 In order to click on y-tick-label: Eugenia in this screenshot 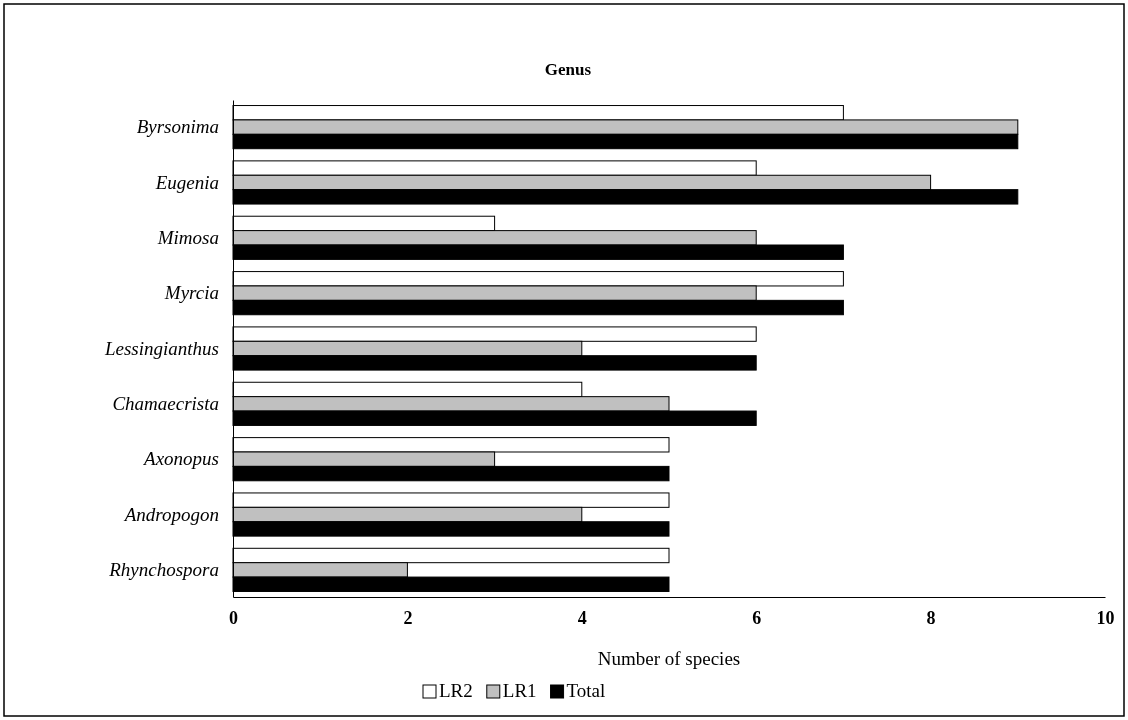, I will do `click(186, 182)`.